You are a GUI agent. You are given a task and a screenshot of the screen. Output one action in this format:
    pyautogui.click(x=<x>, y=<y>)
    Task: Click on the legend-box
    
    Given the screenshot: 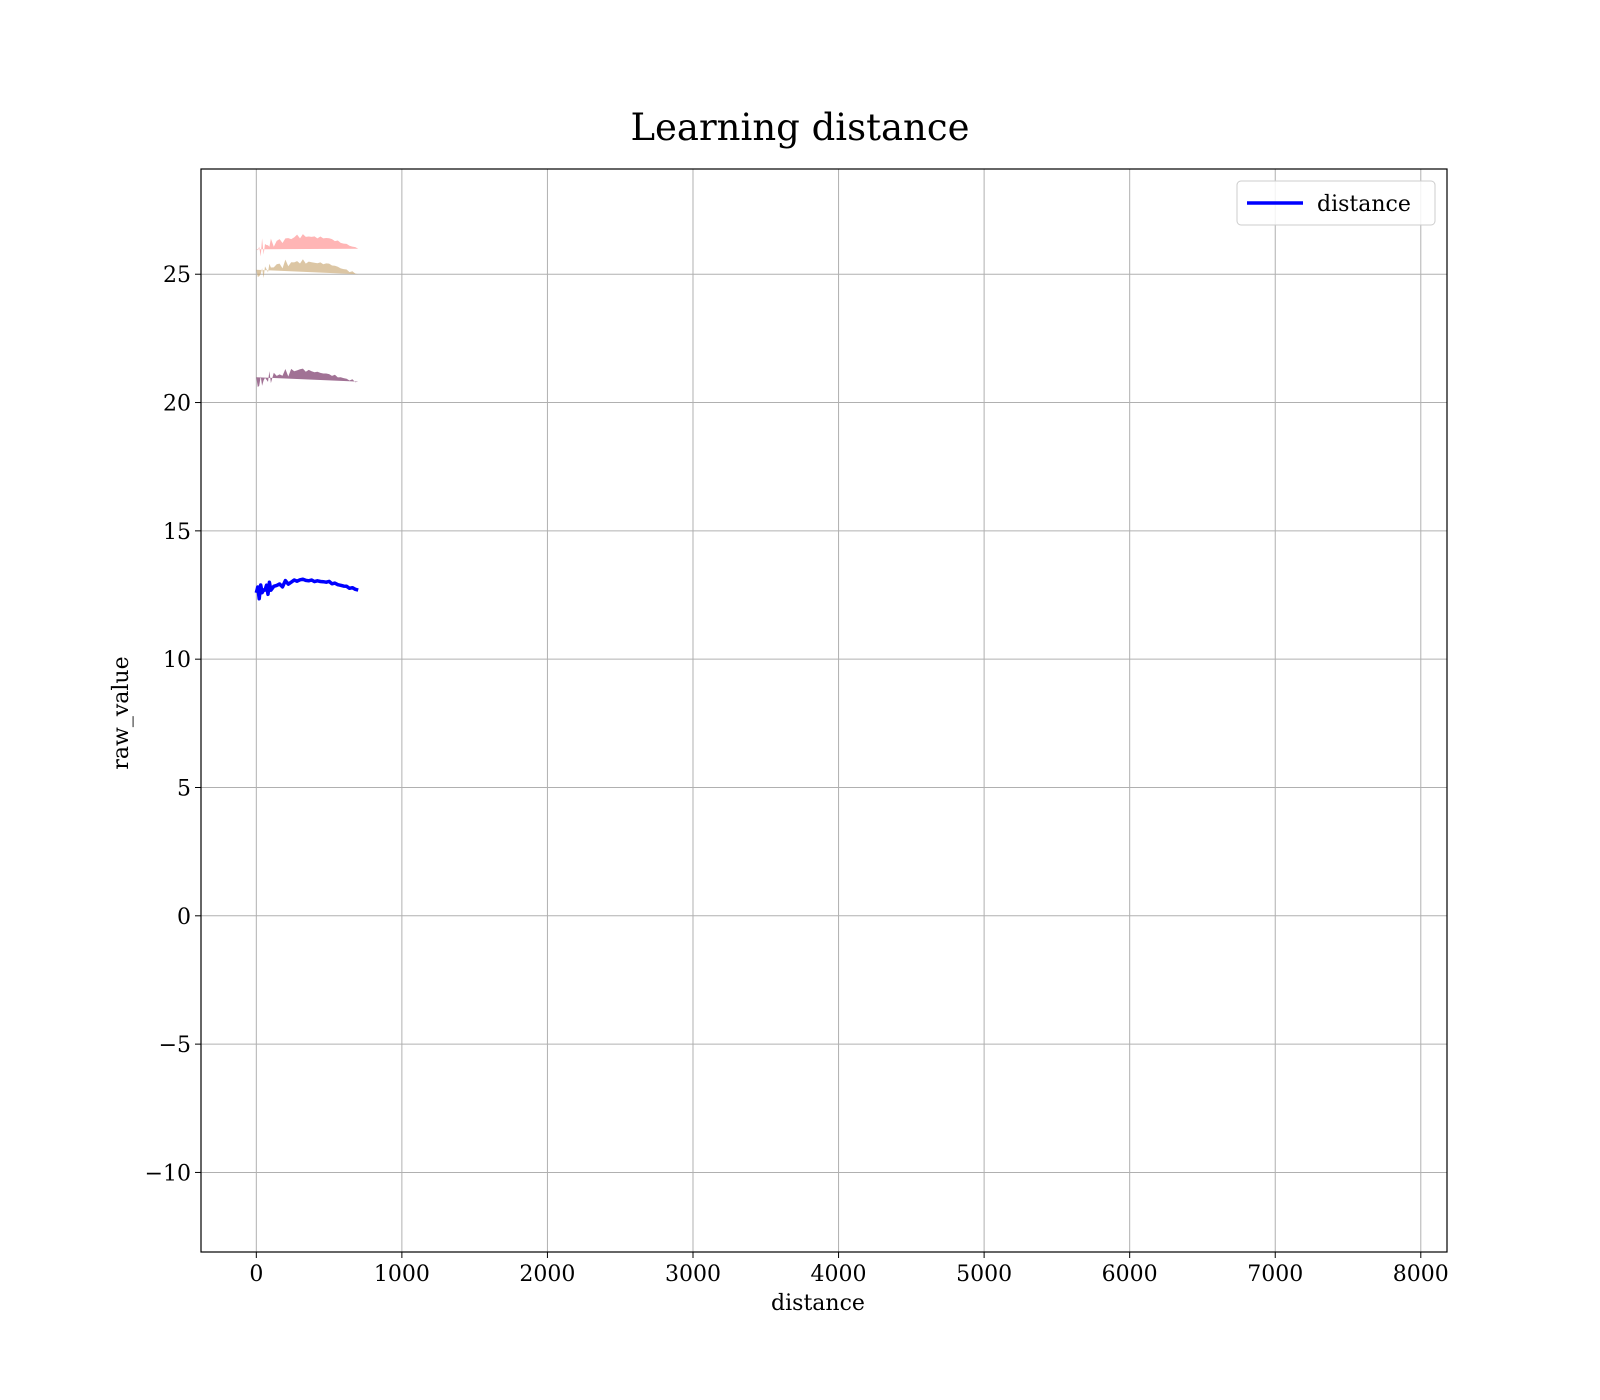 What is the action you would take?
    pyautogui.click(x=1336, y=203)
    